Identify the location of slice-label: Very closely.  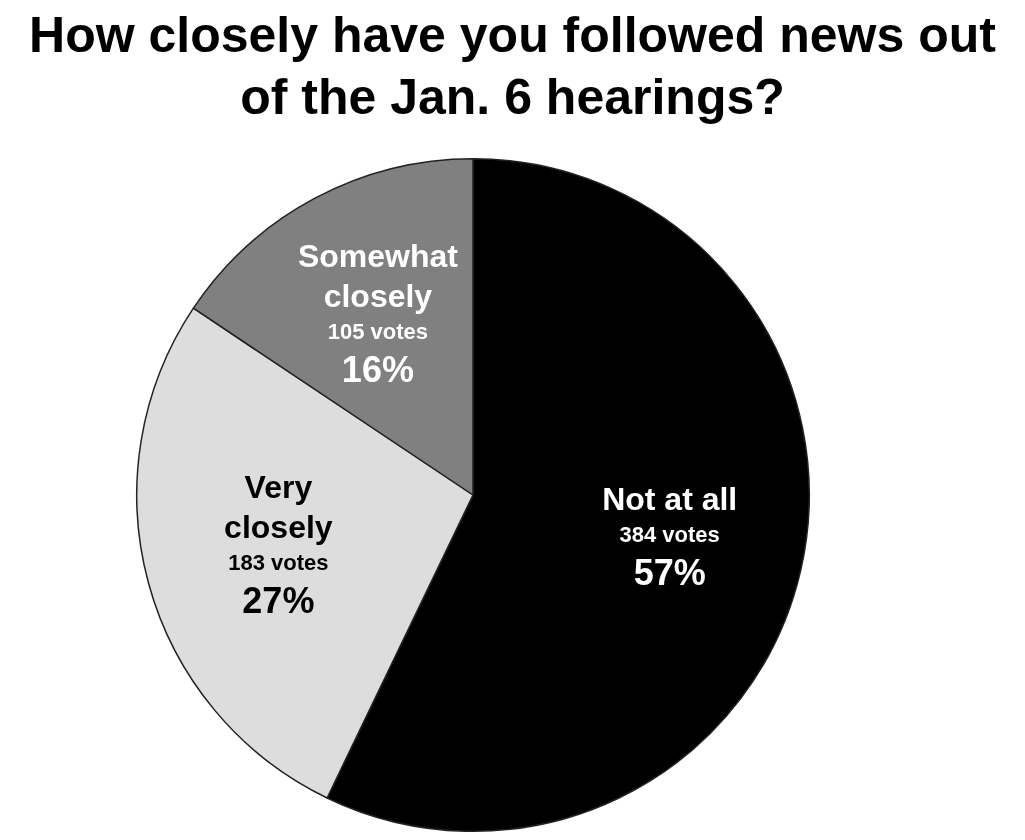
(278, 506).